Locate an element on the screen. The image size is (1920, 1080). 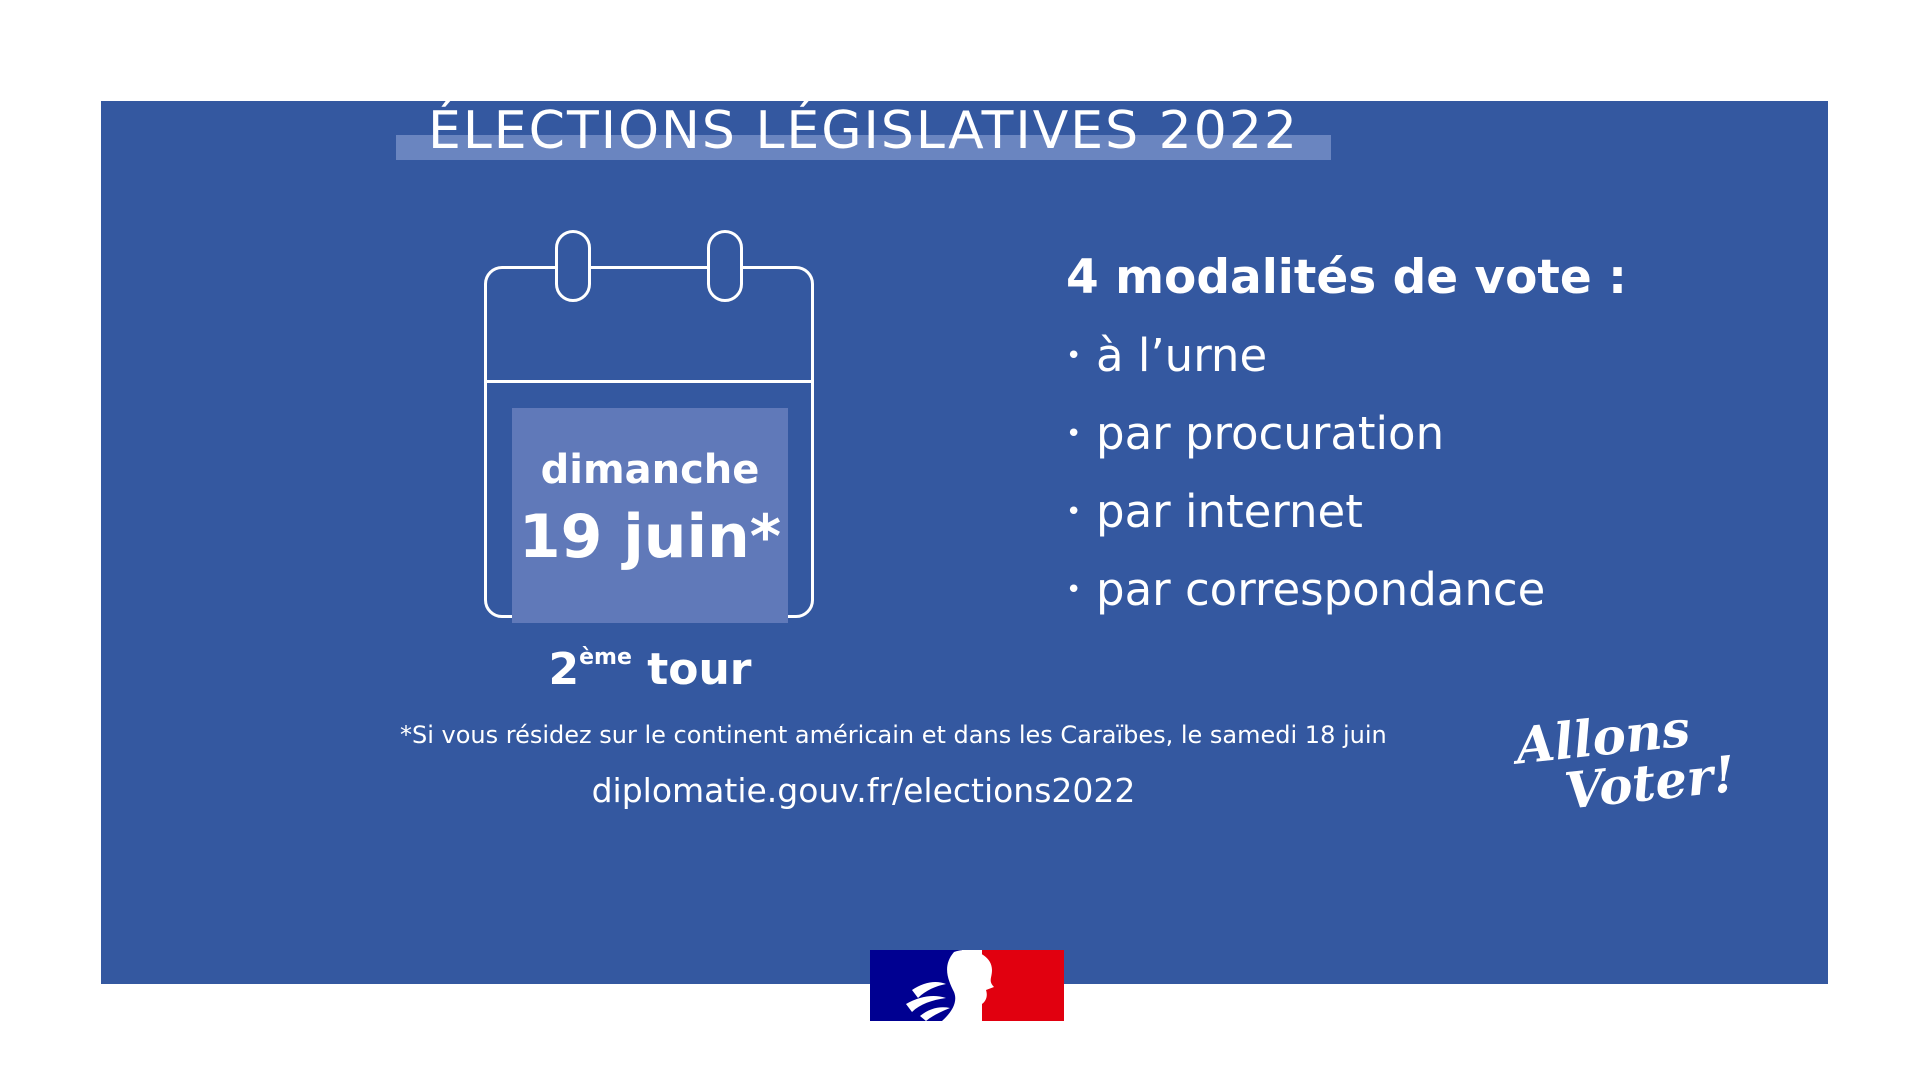
voting-mode-label: par correspondance is located at coordinates (1321, 589).